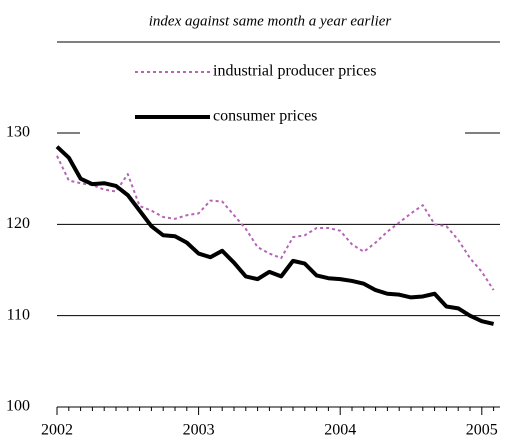 This screenshot has height=441, width=506. I want to click on y-tick-label: 110, so click(18, 314).